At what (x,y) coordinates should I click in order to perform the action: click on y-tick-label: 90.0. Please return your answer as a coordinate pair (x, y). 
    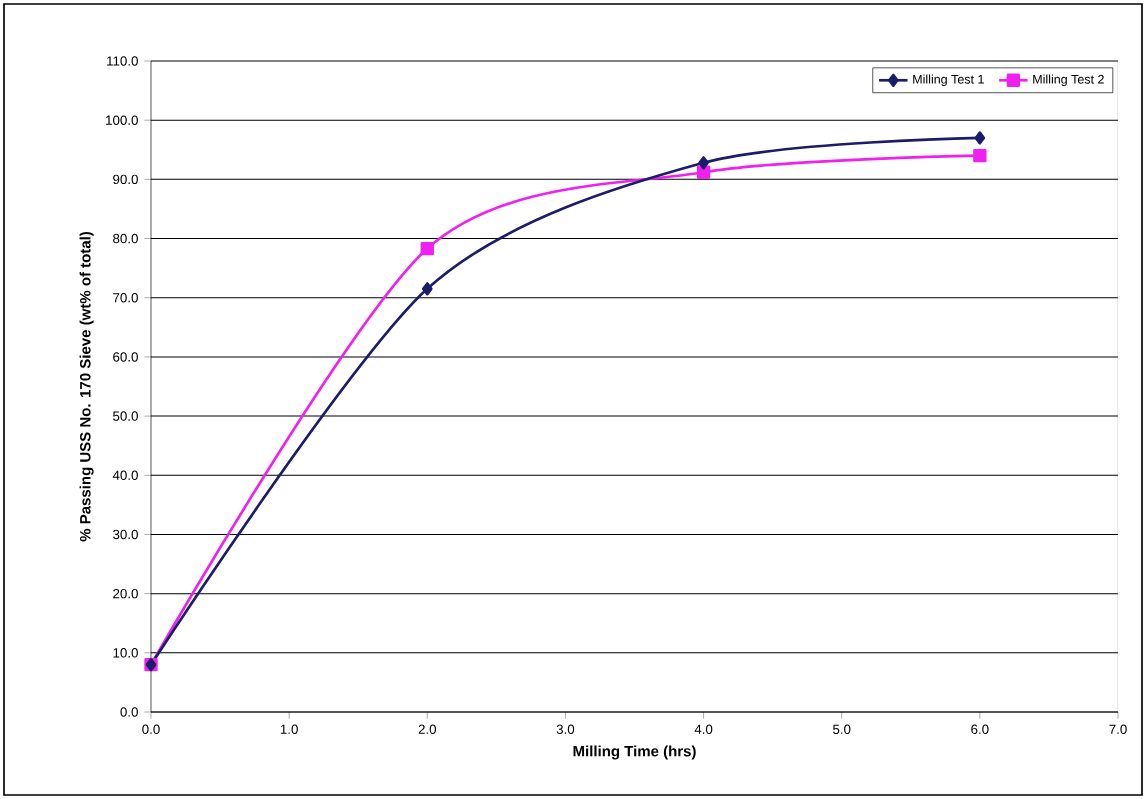
    Looking at the image, I should click on (125, 179).